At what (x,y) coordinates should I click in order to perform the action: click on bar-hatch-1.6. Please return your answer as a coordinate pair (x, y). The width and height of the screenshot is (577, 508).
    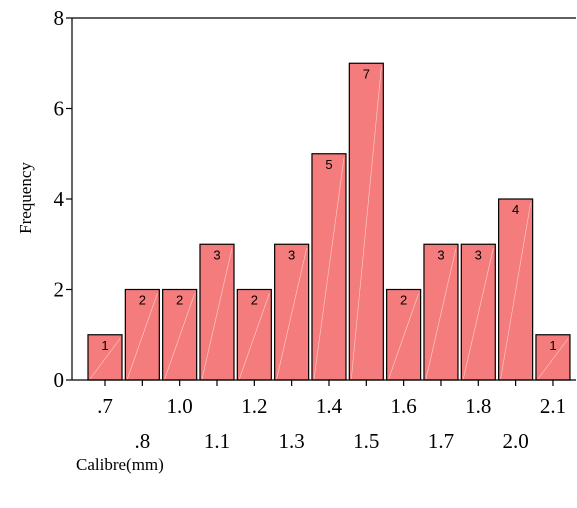
    Looking at the image, I should click on (403, 336).